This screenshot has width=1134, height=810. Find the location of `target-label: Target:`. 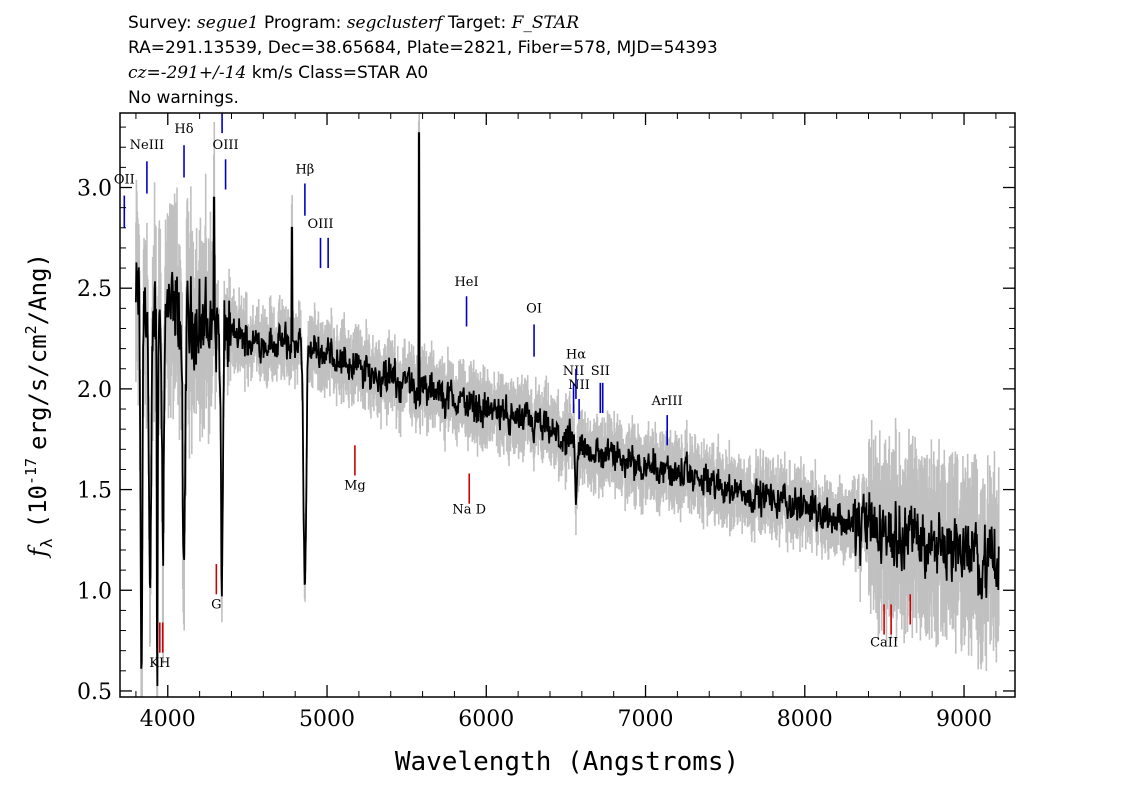

target-label: Target: is located at coordinates (477, 23).